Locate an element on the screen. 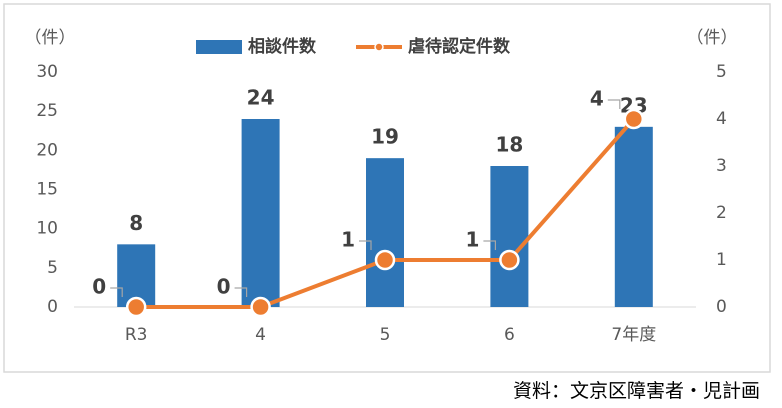 The height and width of the screenshot is (408, 782). line-value-label: 4 is located at coordinates (597, 99).